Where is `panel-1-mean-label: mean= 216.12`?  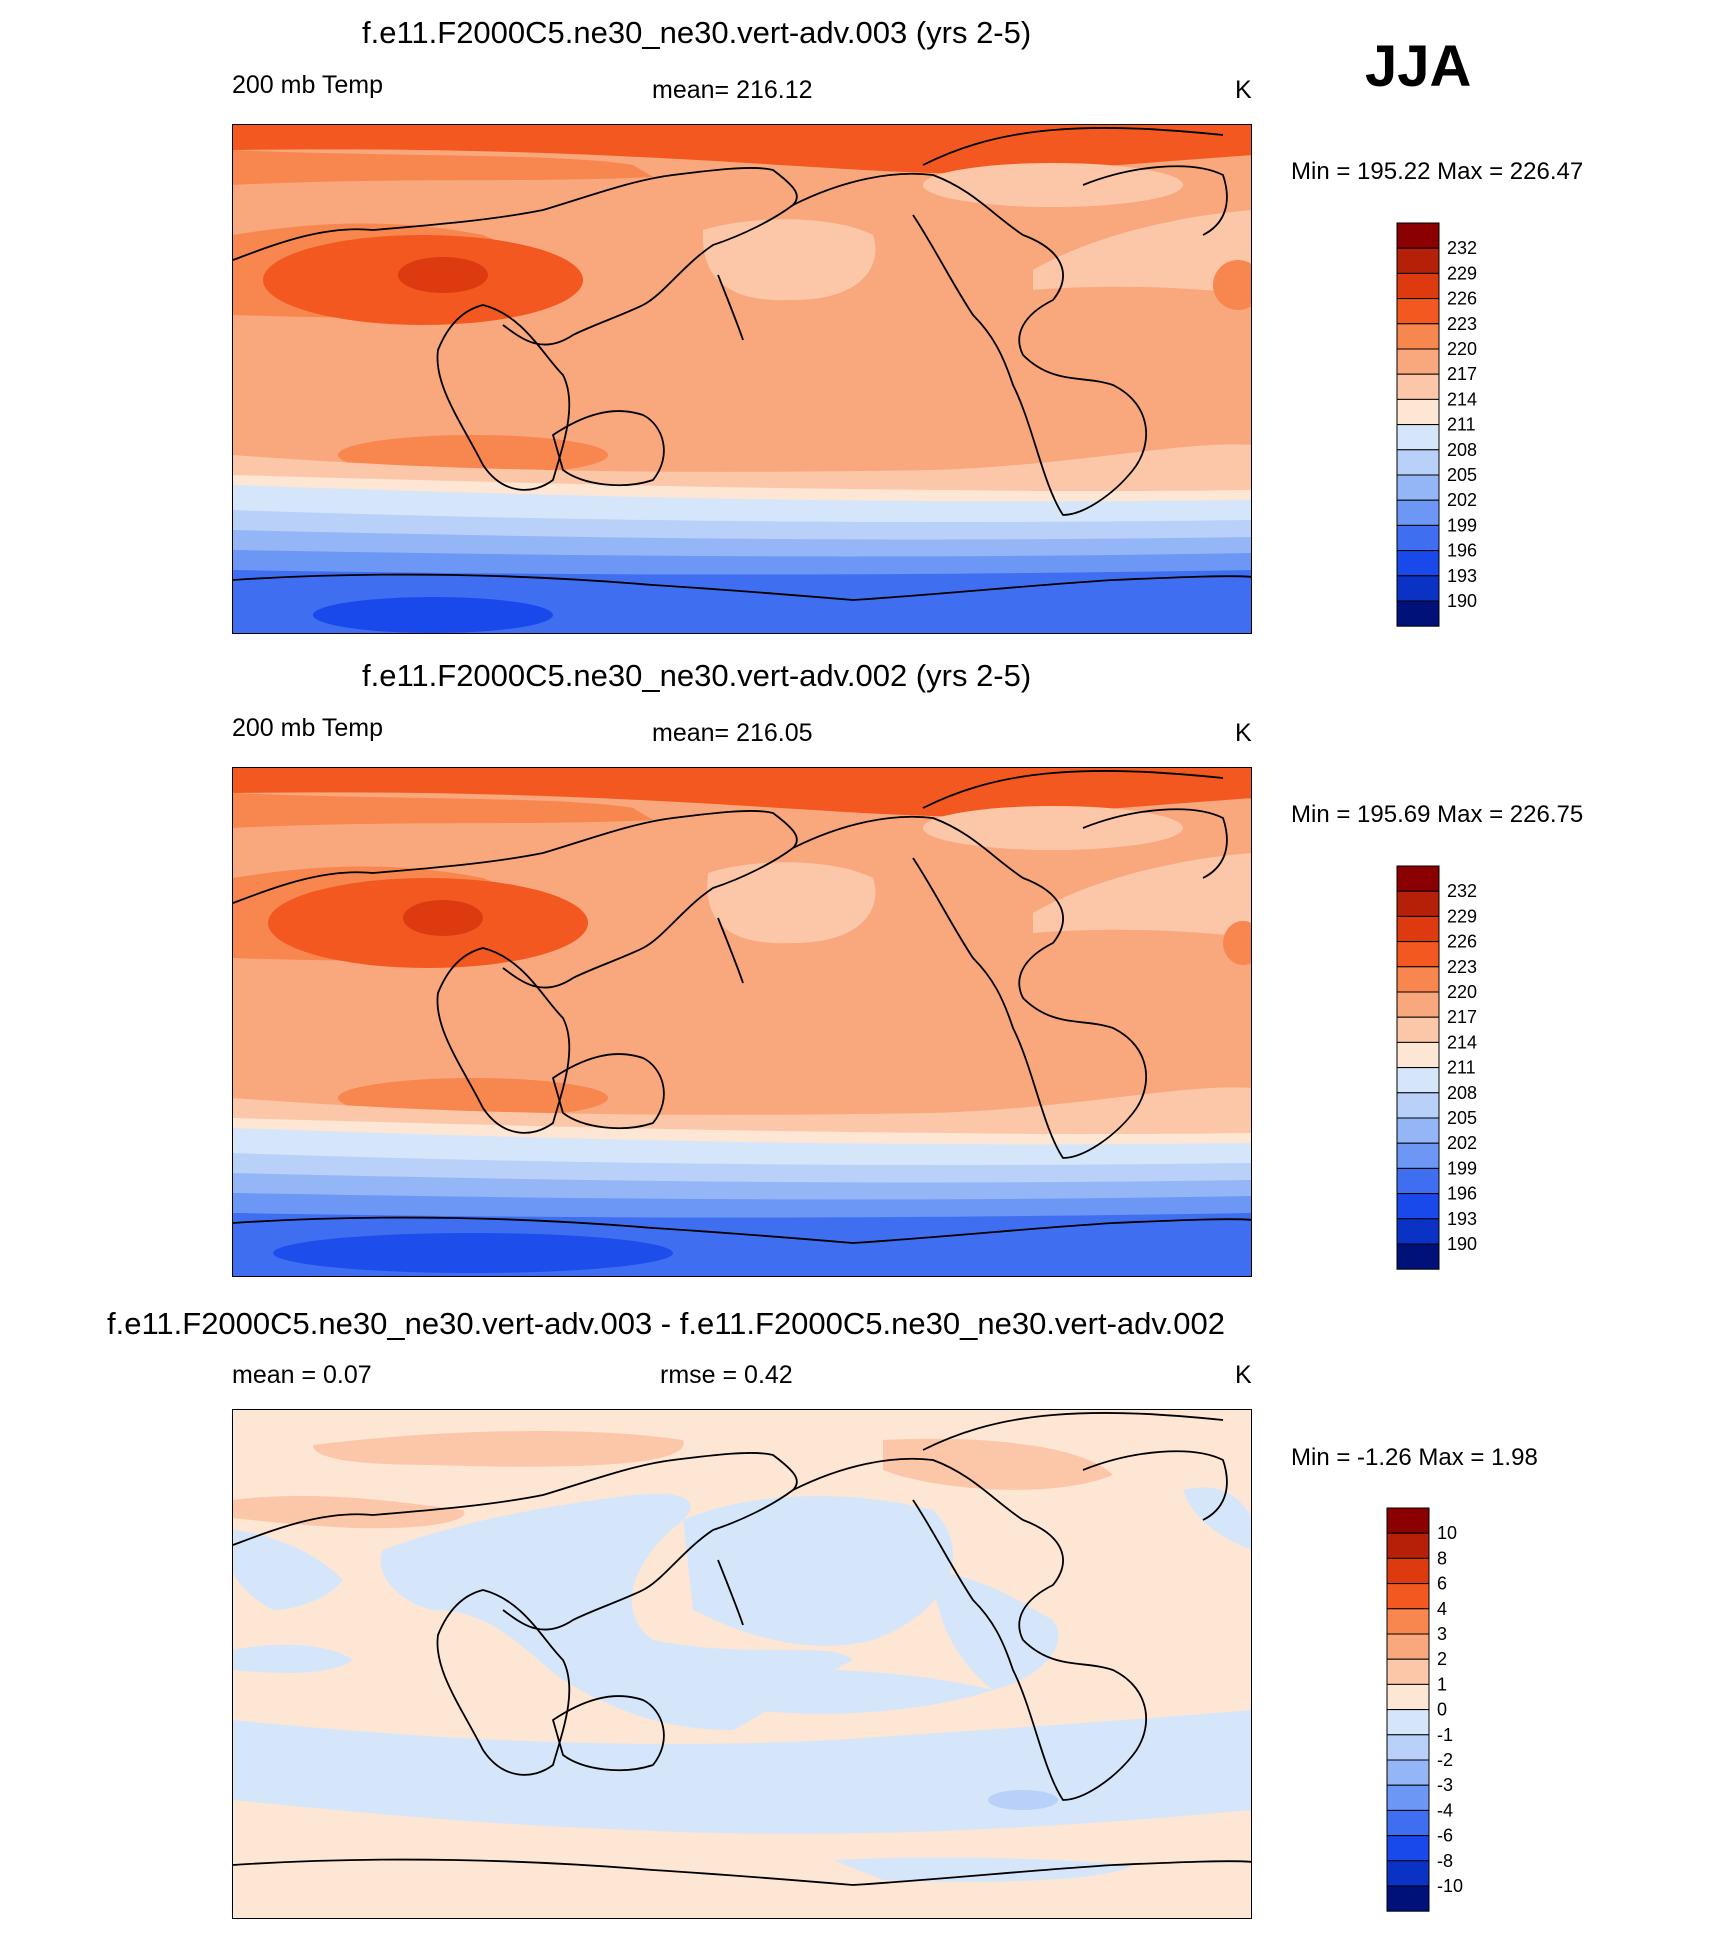
panel-1-mean-label: mean= 216.12 is located at coordinates (732, 90).